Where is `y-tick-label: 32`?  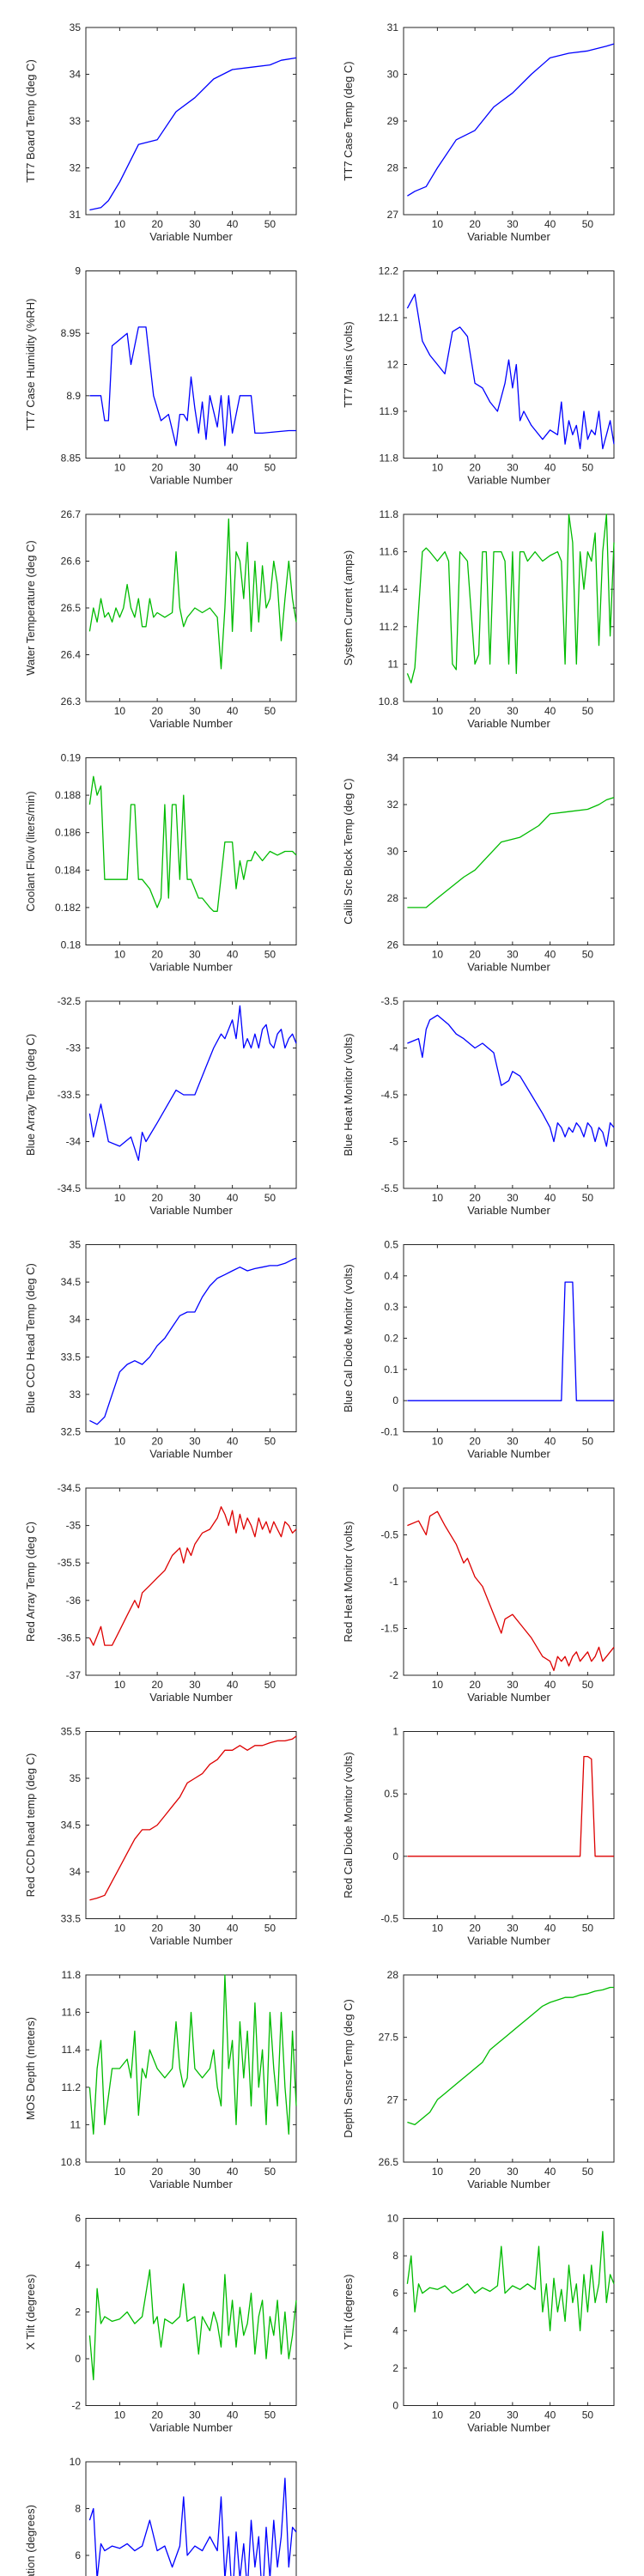
y-tick-label: 32 is located at coordinates (76, 168).